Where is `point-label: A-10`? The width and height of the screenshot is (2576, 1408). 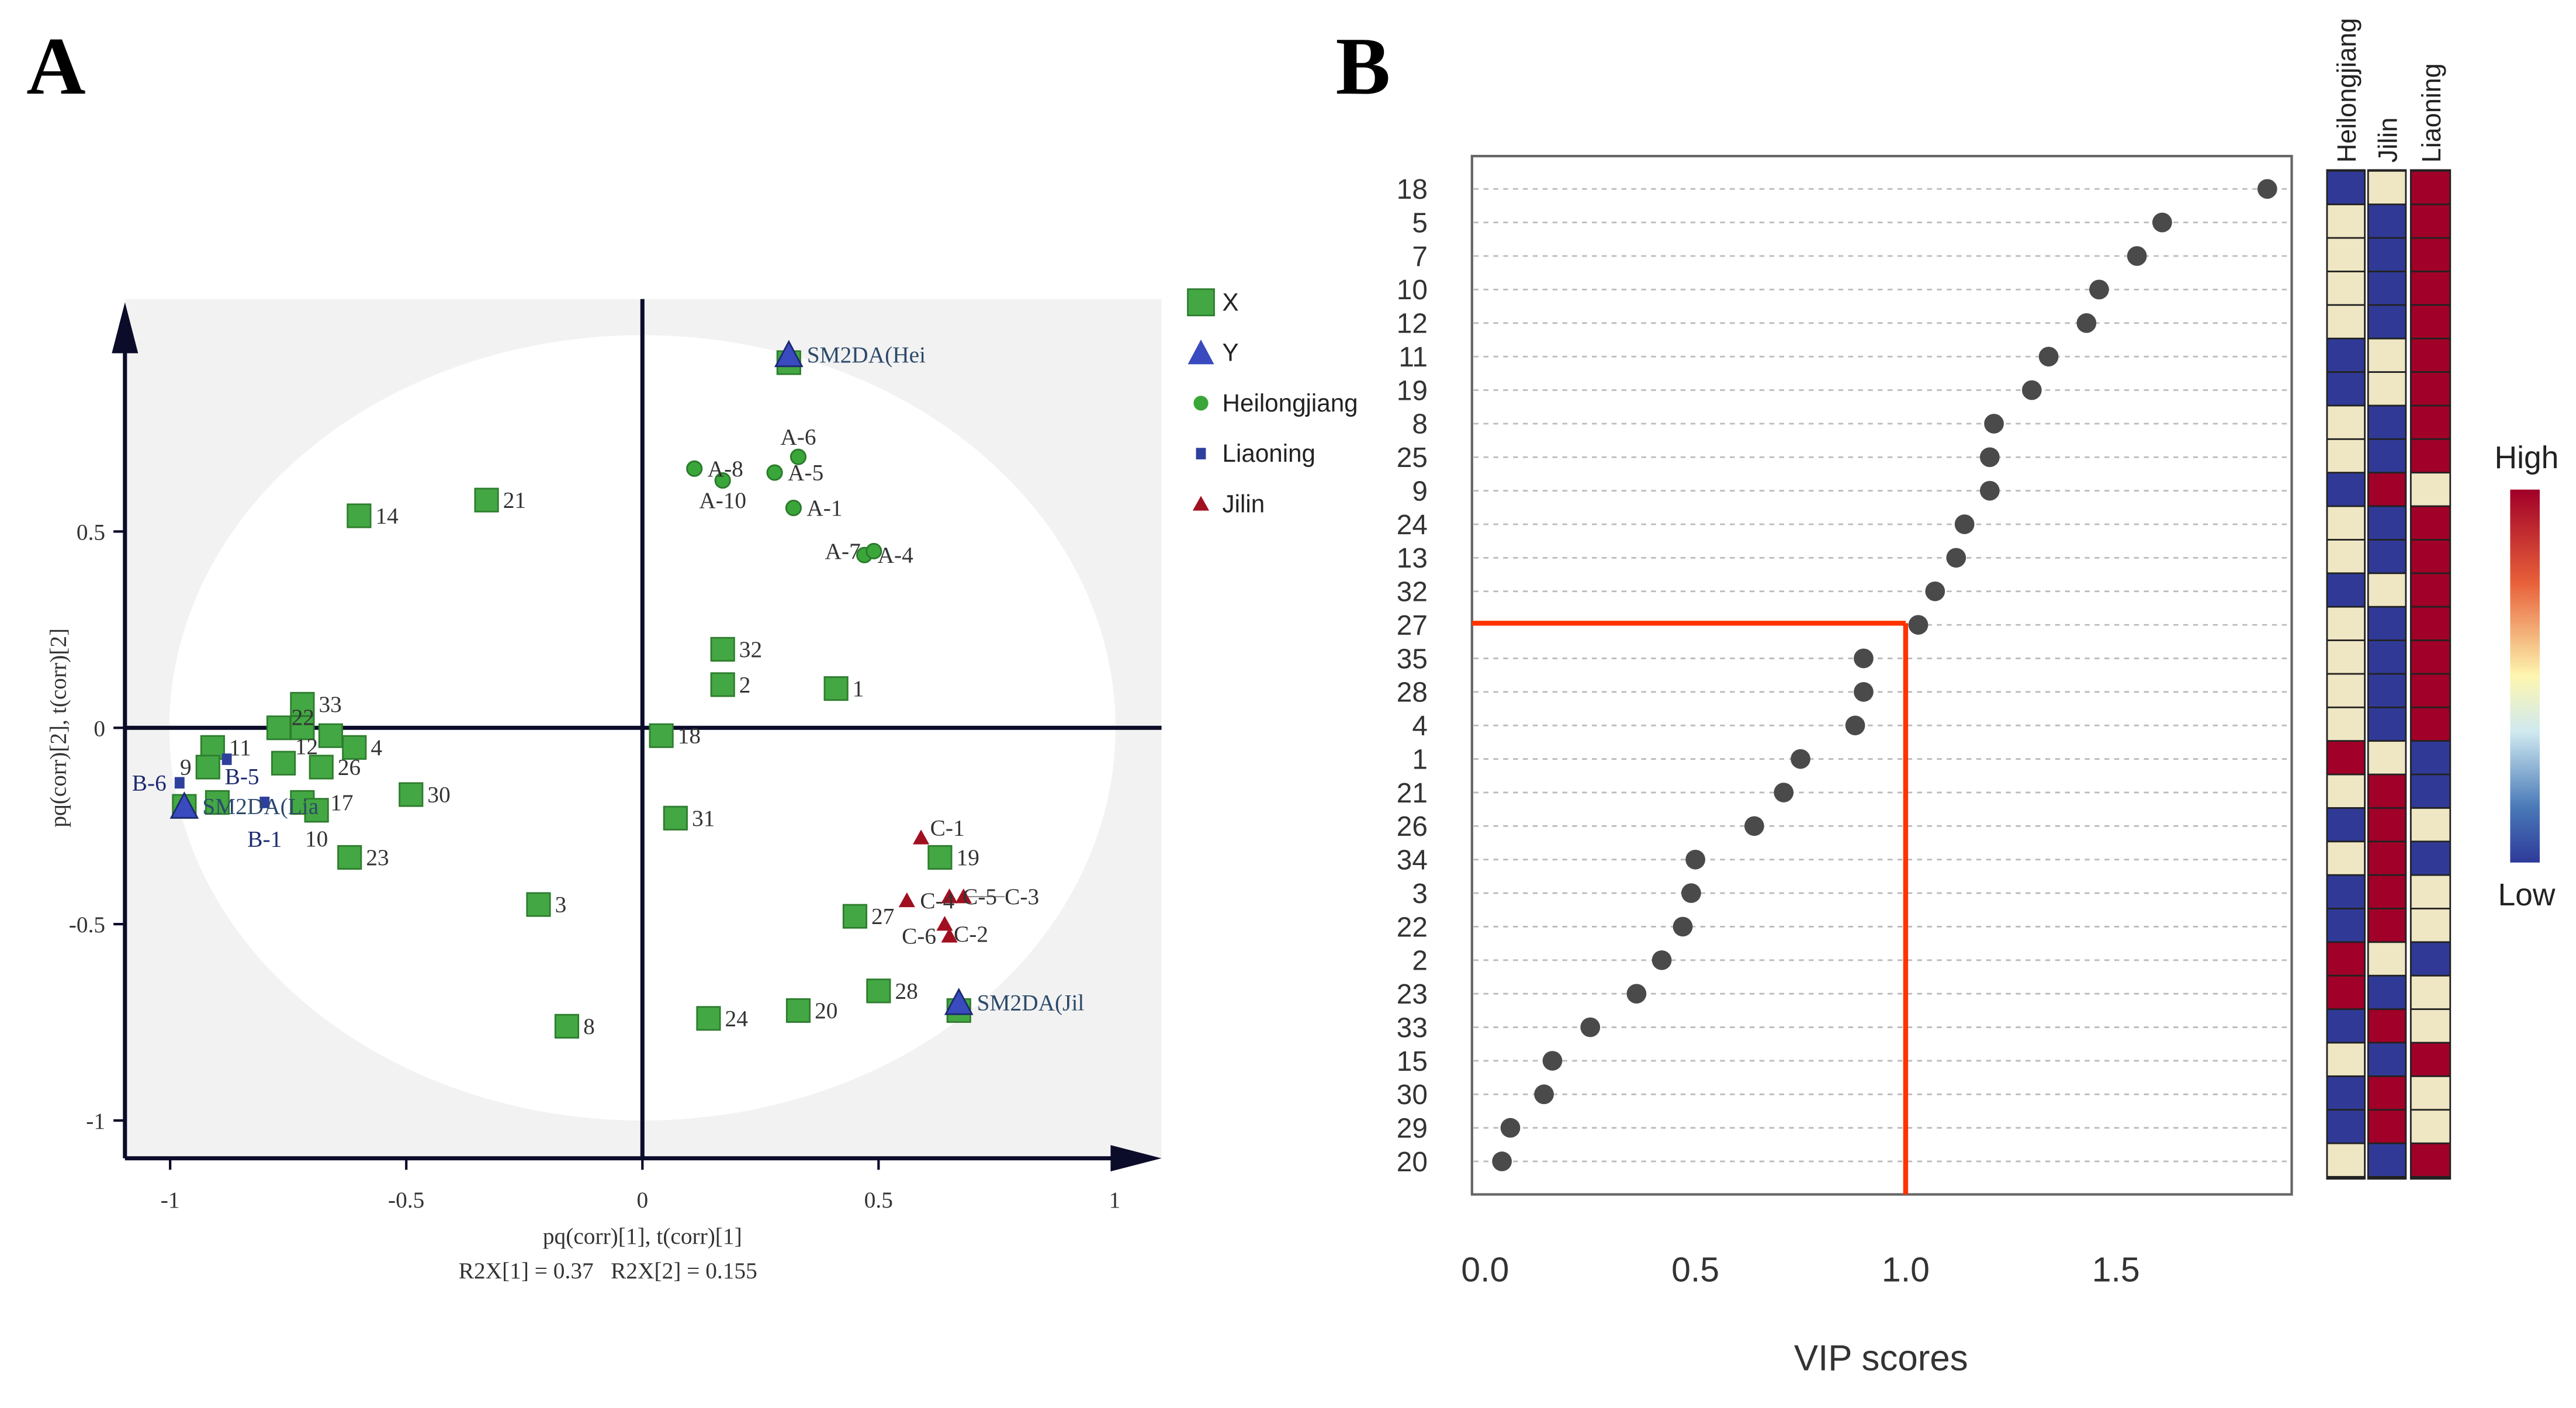 point-label: A-10 is located at coordinates (723, 500).